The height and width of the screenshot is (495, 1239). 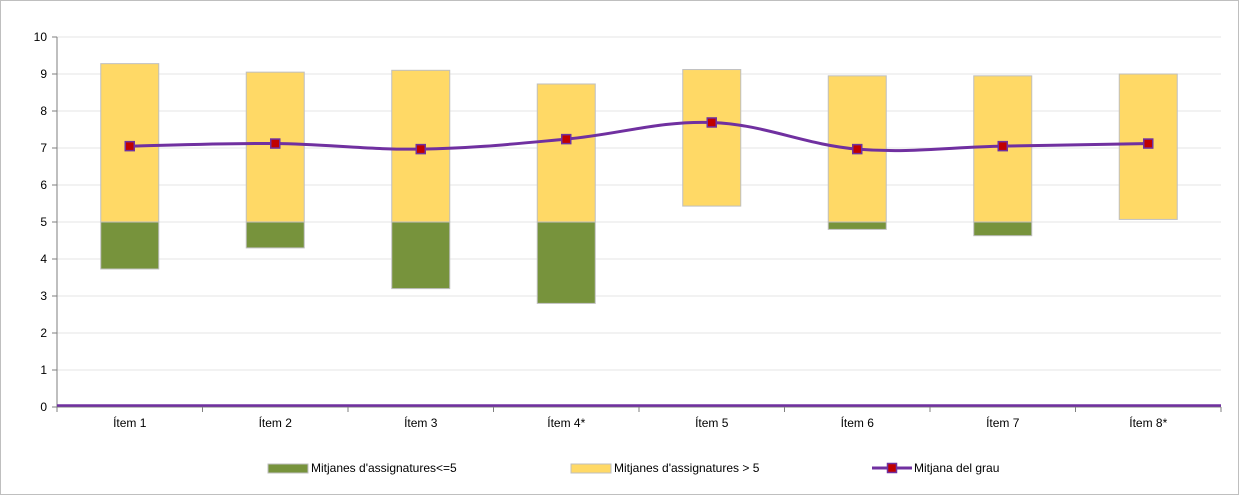 I want to click on y-tick-label: 6, so click(x=43, y=185).